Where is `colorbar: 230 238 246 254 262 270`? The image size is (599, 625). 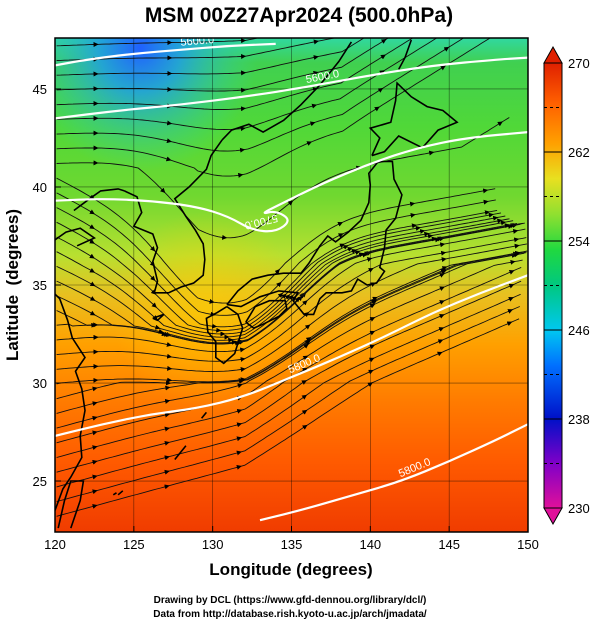
colorbar: 230 238 246 254 262 270 is located at coordinates (566, 285).